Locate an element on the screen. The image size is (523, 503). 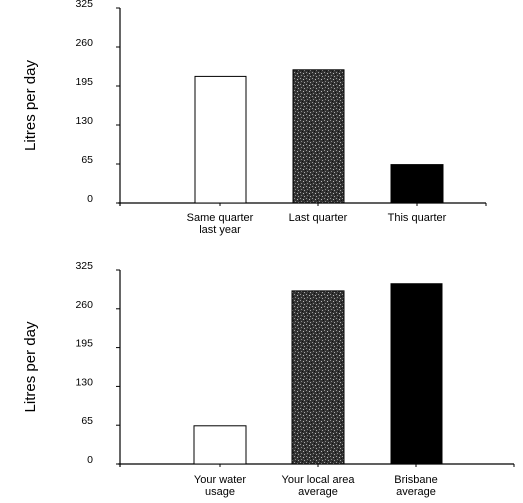
x-tick-label: Same quarter last year is located at coordinates (220, 224).